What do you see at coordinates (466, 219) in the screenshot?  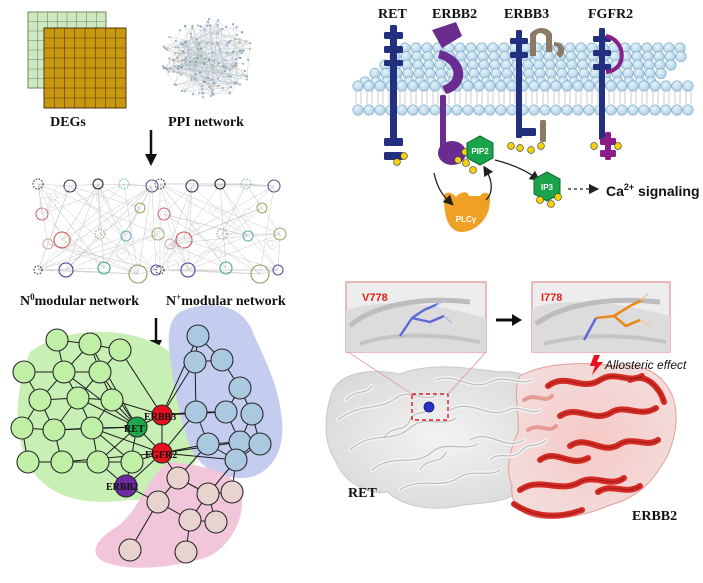 I see `plc-gamma-label: PLCγ` at bounding box center [466, 219].